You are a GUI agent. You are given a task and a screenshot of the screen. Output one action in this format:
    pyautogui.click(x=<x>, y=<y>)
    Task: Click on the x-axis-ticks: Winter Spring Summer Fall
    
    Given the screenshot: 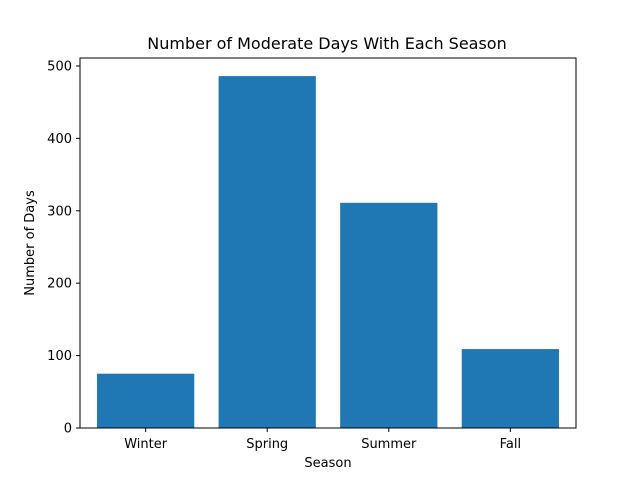 What is the action you would take?
    pyautogui.click(x=322, y=440)
    